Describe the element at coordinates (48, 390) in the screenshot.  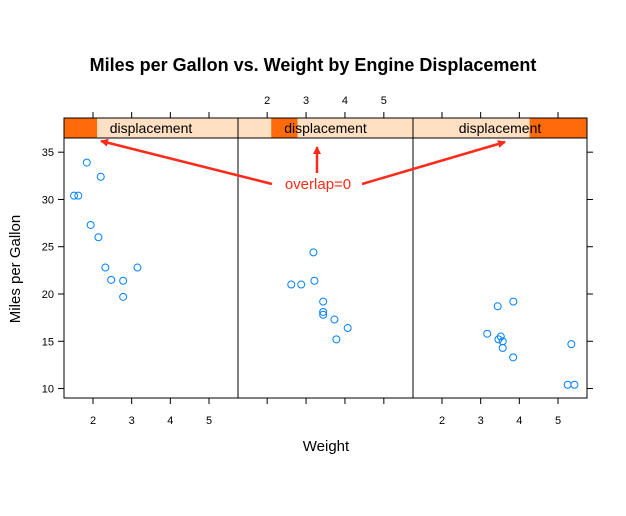
I see `y-tick-label-10: 10` at that location.